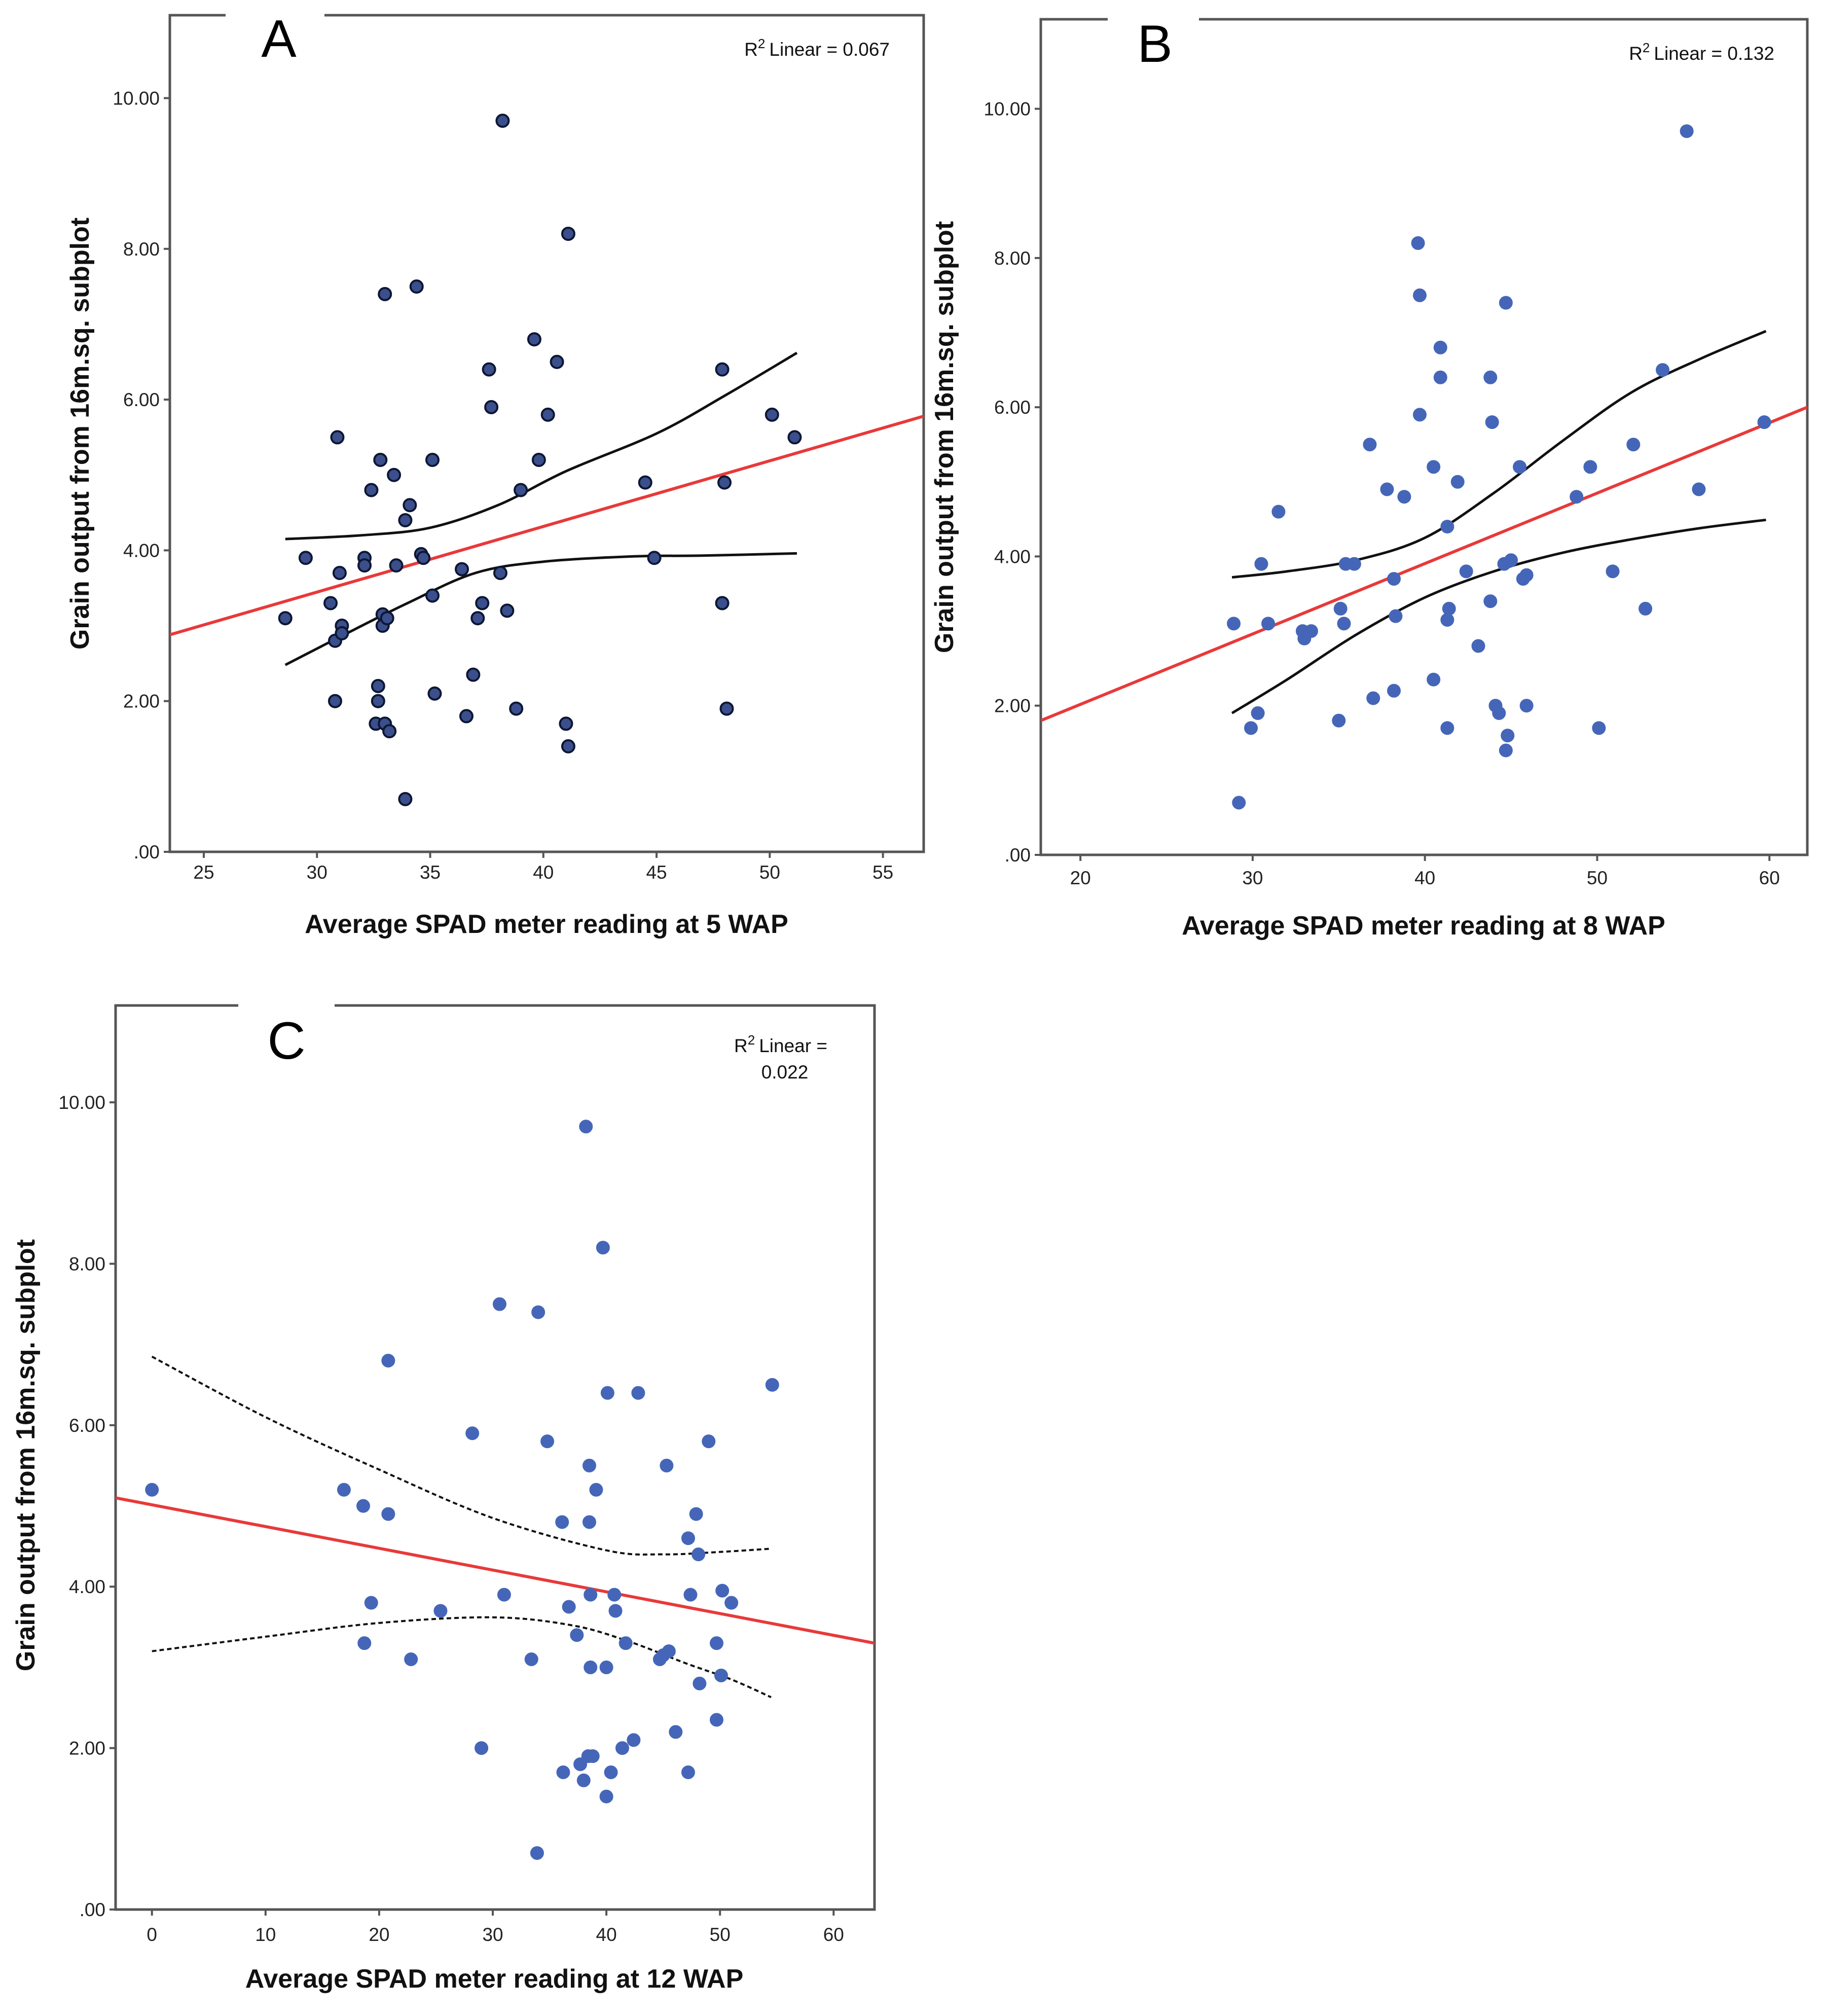 The image size is (1821, 2016). I want to click on y-tick-label: 2.00, so click(87, 1748).